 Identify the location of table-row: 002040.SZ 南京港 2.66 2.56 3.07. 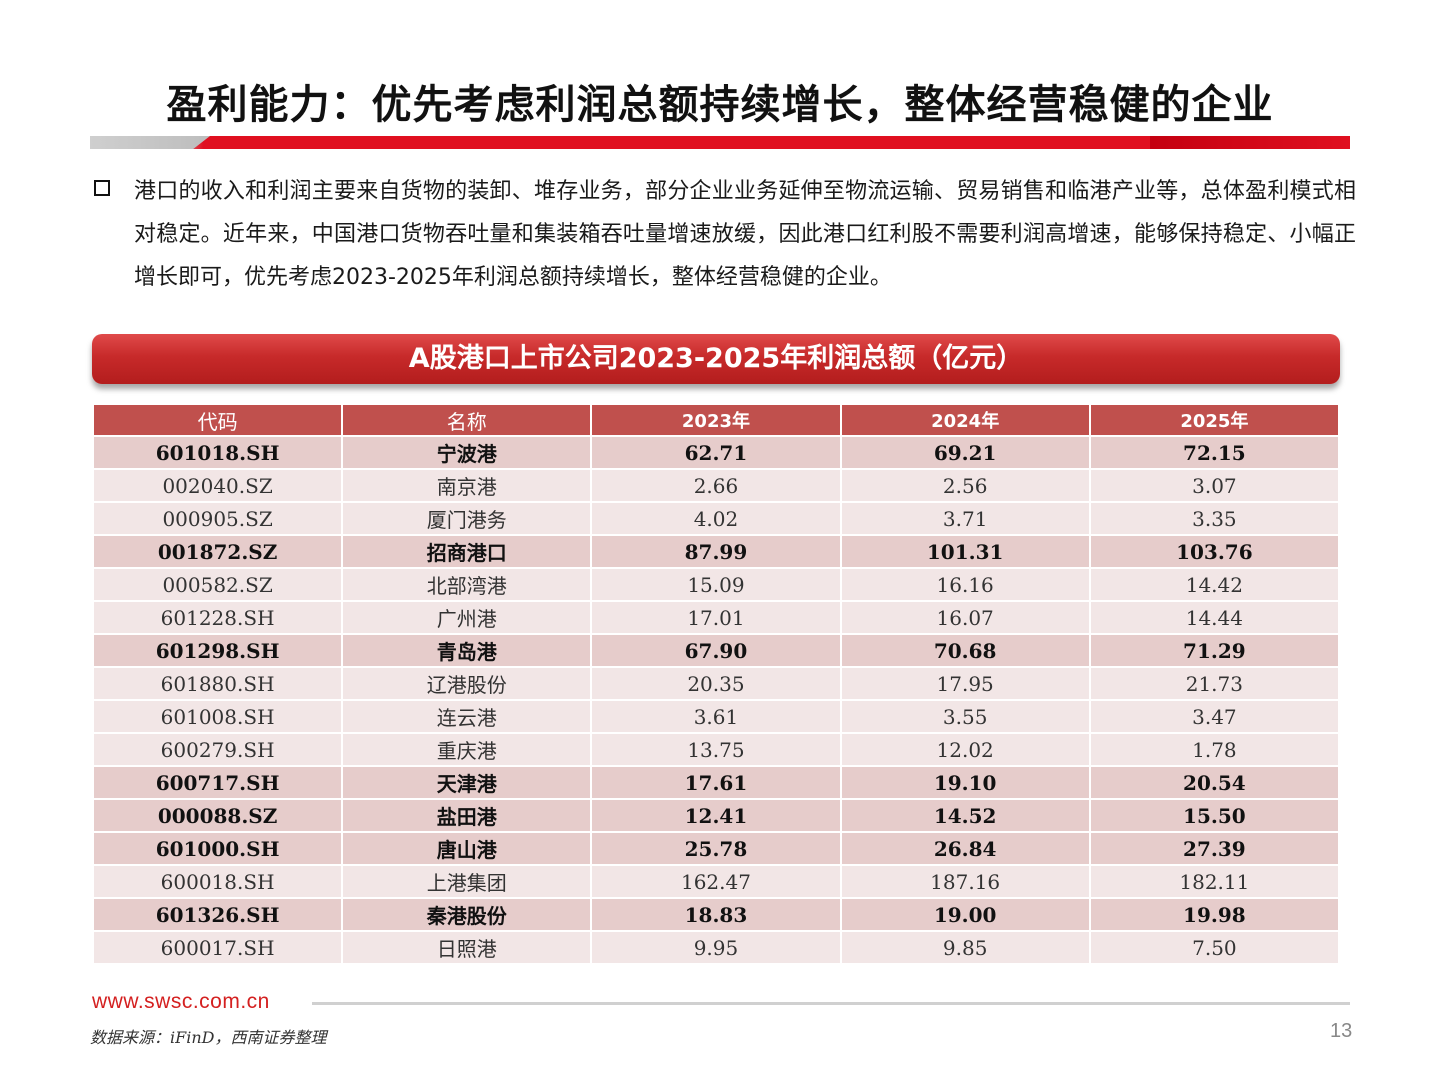
(716, 485).